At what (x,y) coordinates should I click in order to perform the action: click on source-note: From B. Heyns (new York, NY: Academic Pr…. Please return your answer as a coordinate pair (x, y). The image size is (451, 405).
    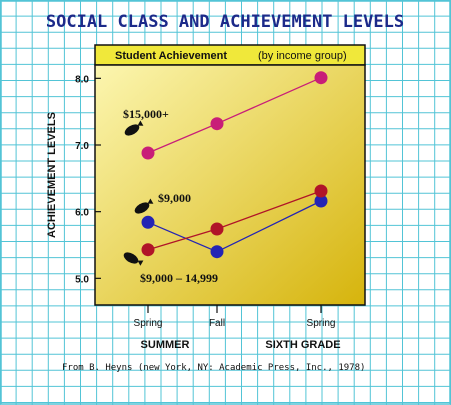
    Looking at the image, I should click on (213, 368).